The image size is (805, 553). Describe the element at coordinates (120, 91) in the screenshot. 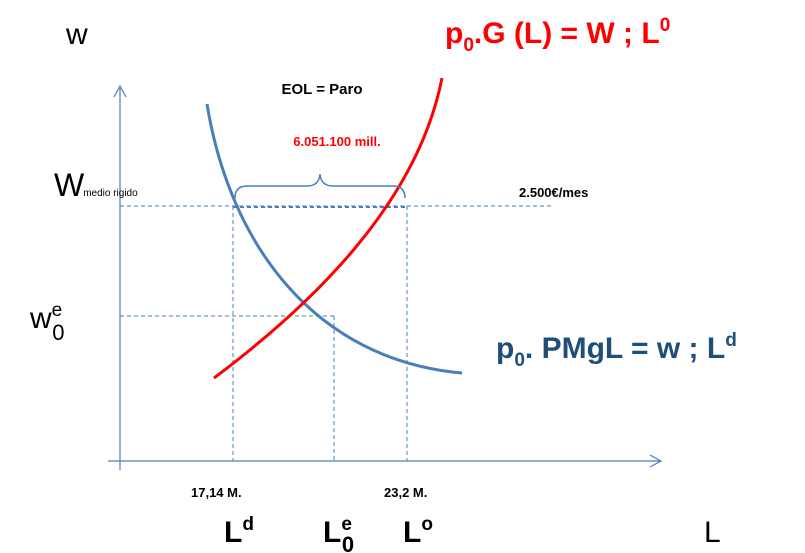

I see `y-axis-arrowhead` at that location.